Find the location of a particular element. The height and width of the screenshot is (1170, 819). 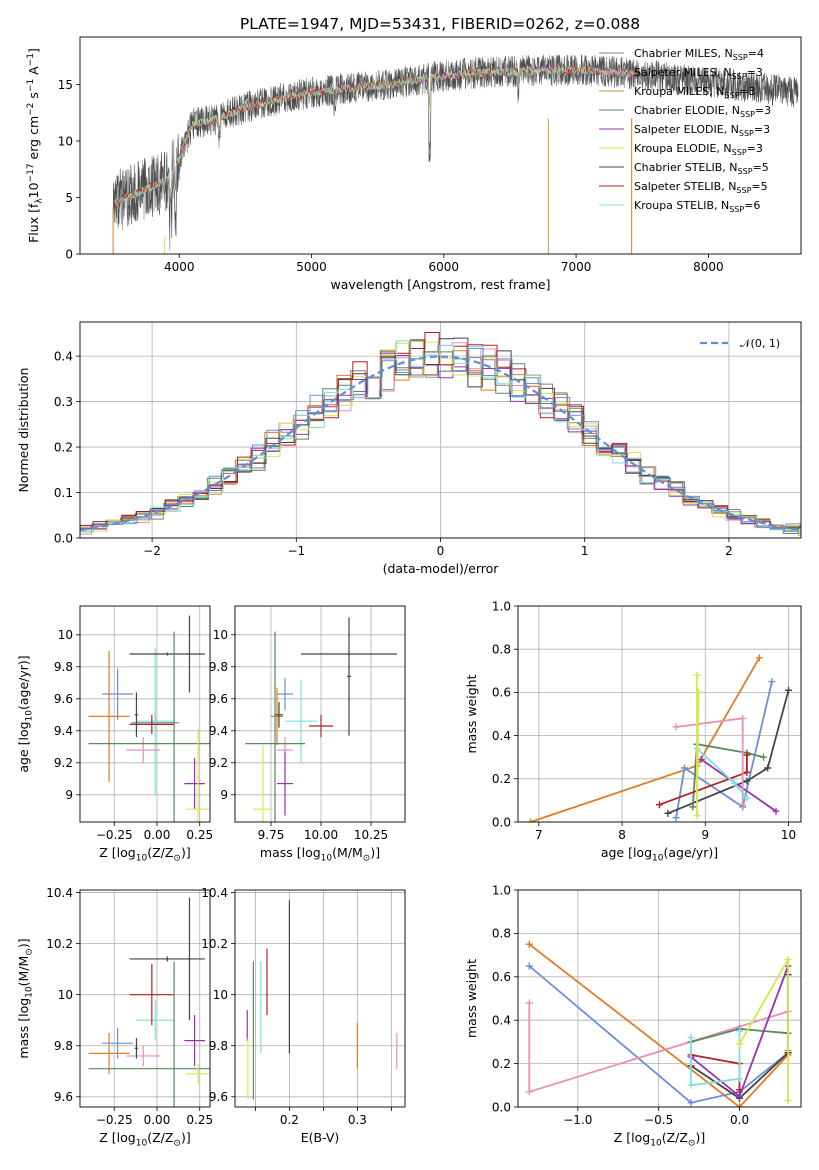

y-tick-label: 10.2 is located at coordinates (214, 944).